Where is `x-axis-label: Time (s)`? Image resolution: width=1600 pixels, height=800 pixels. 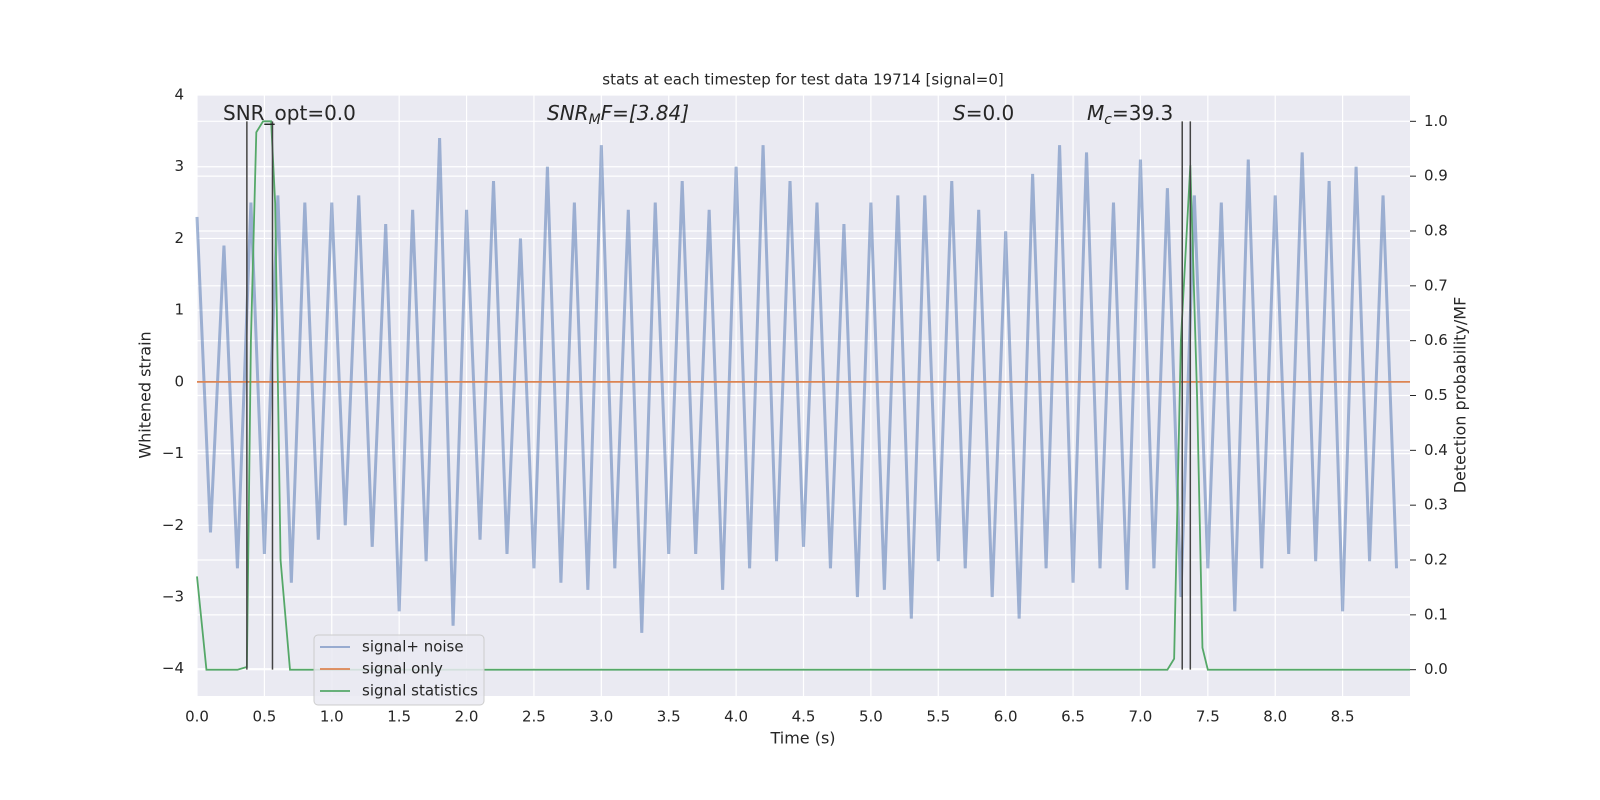
x-axis-label: Time (s) is located at coordinates (802, 738).